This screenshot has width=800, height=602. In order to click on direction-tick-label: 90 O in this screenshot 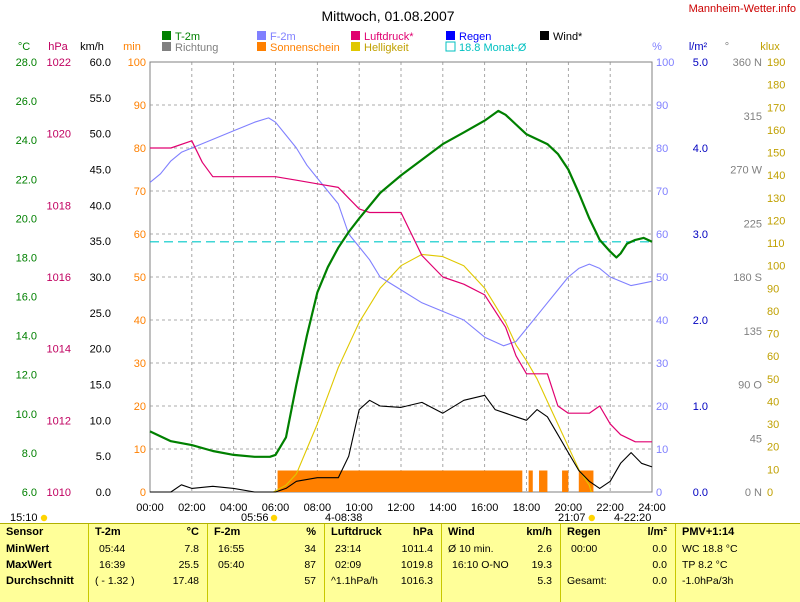, I will do `click(750, 386)`.